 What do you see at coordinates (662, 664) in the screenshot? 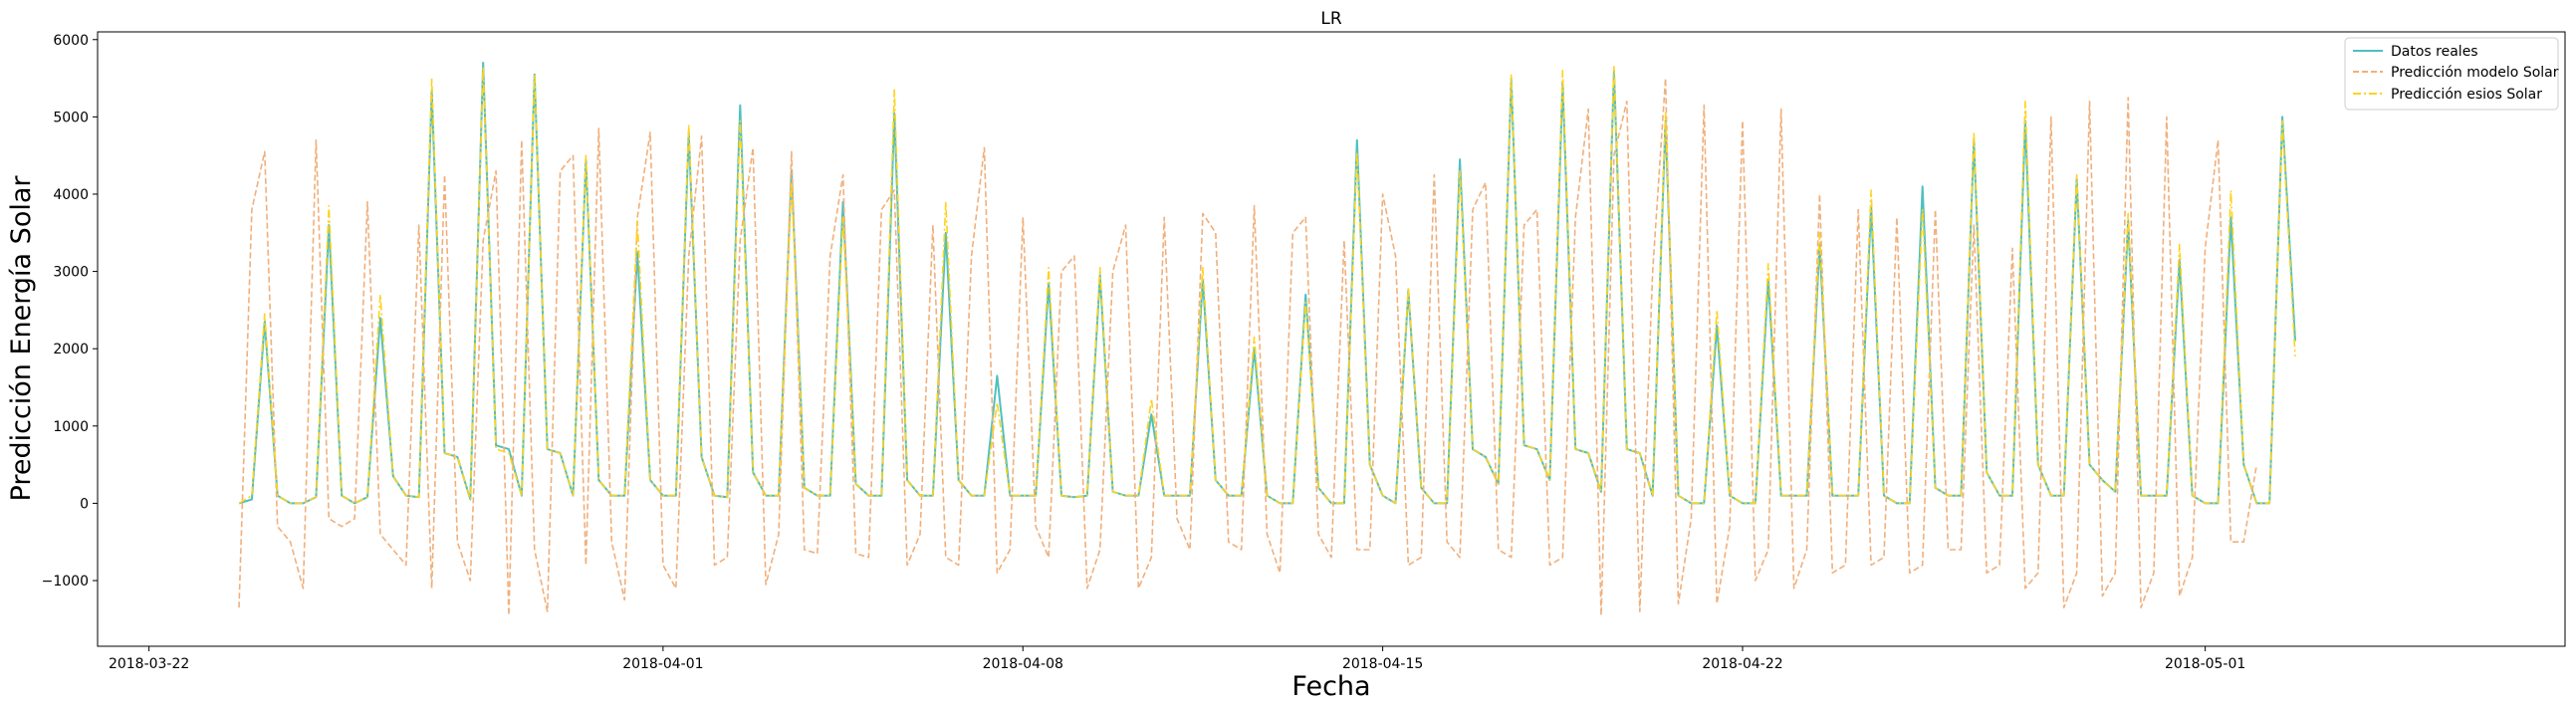
I see `x-tick-label: 2018-04-01` at bounding box center [662, 664].